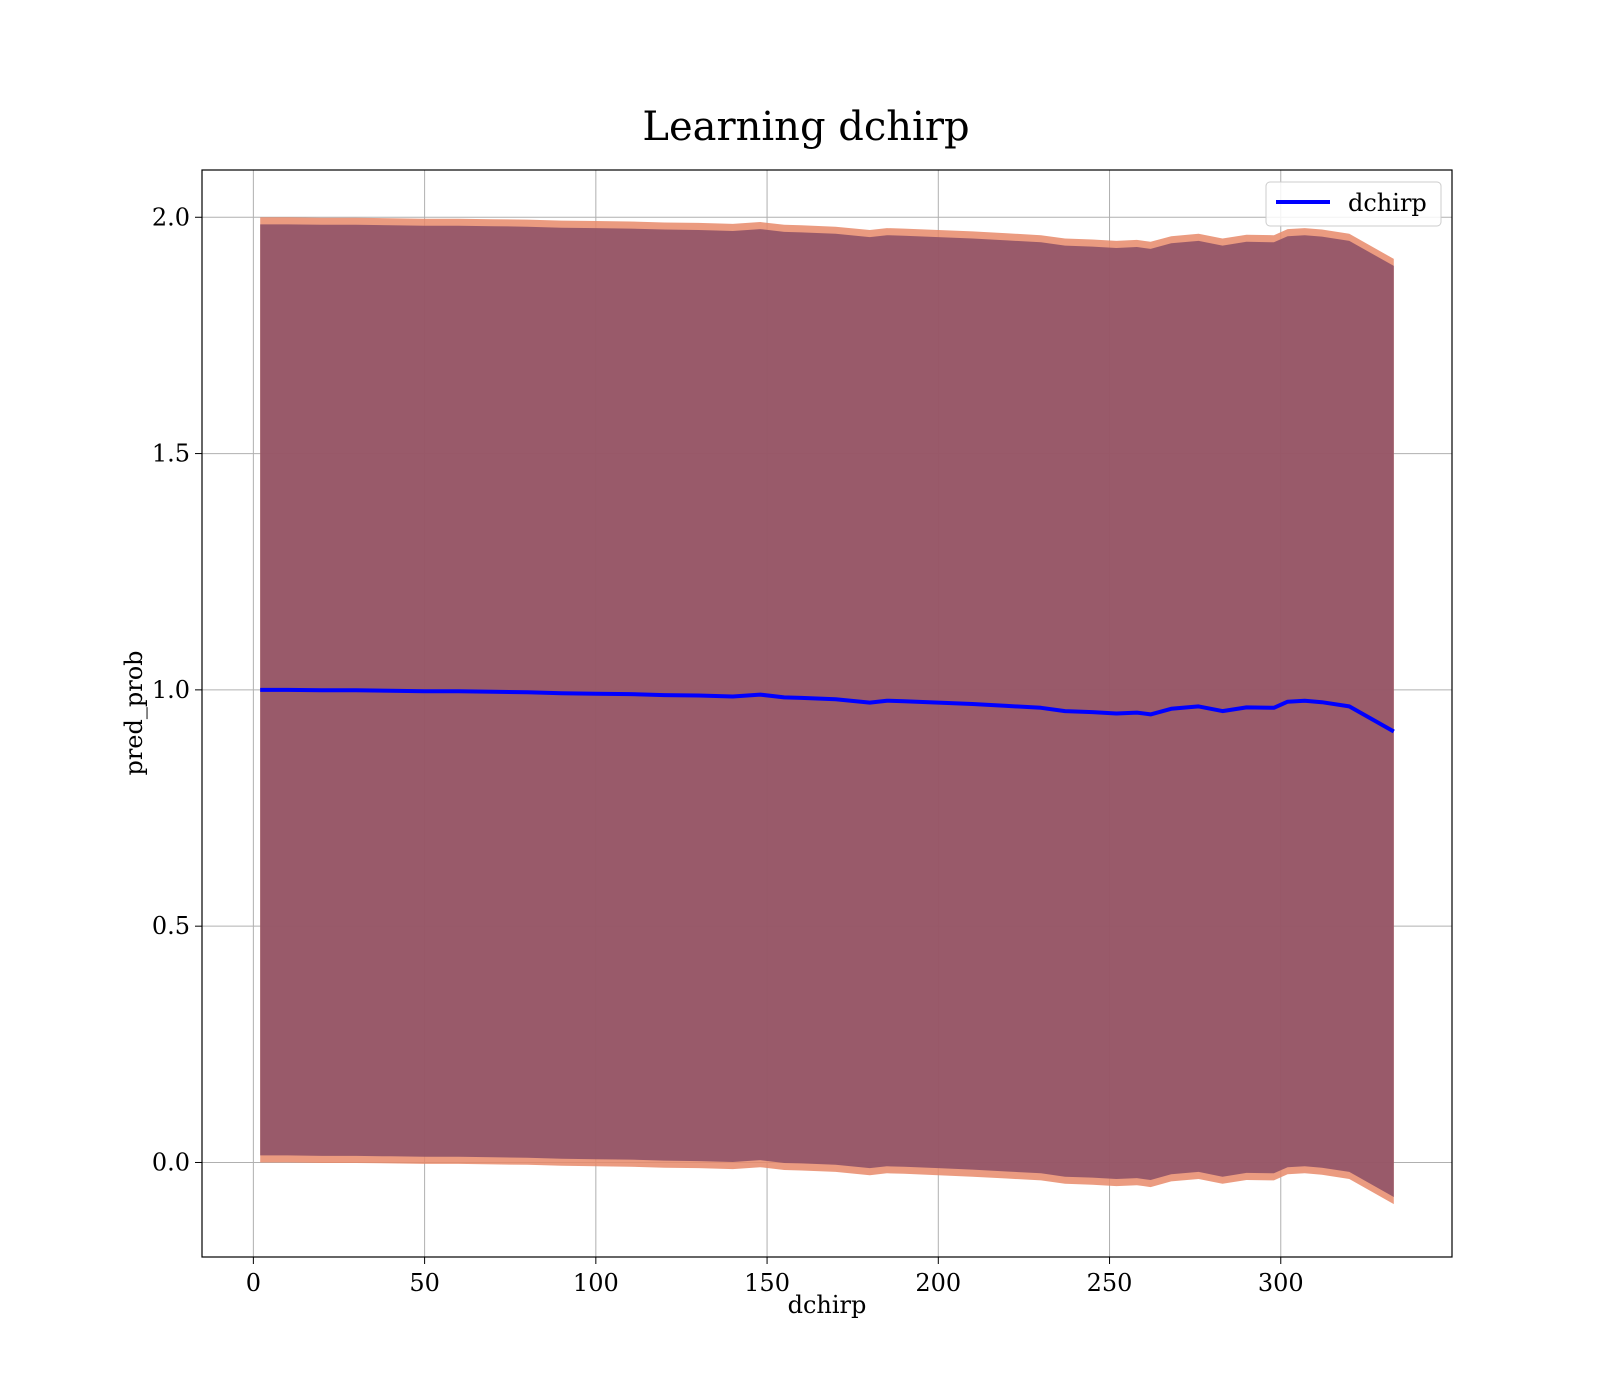 The height and width of the screenshot is (1400, 1600). I want to click on legend-box, so click(1353, 204).